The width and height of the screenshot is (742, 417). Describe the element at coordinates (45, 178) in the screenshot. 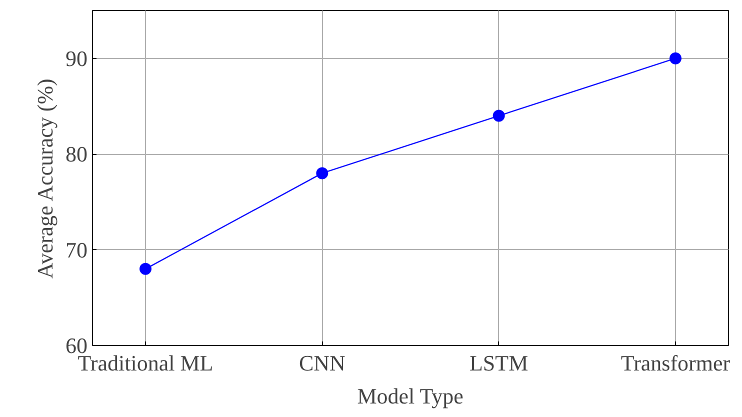

I see `y-axis-title: Average Accuracy (%)` at that location.